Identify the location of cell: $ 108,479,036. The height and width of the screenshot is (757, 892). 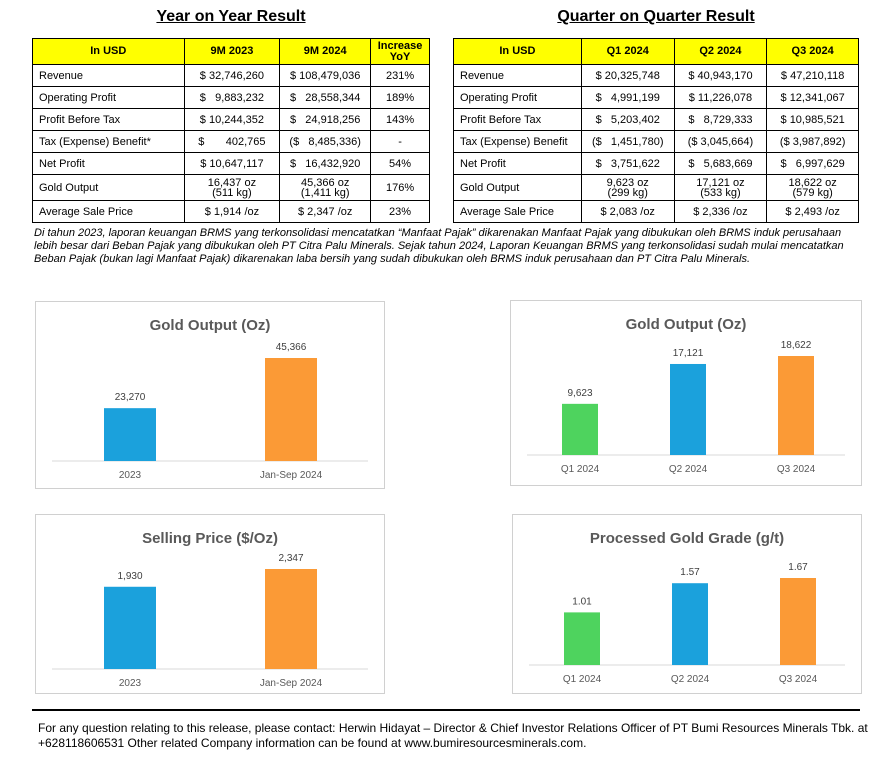
(325, 75).